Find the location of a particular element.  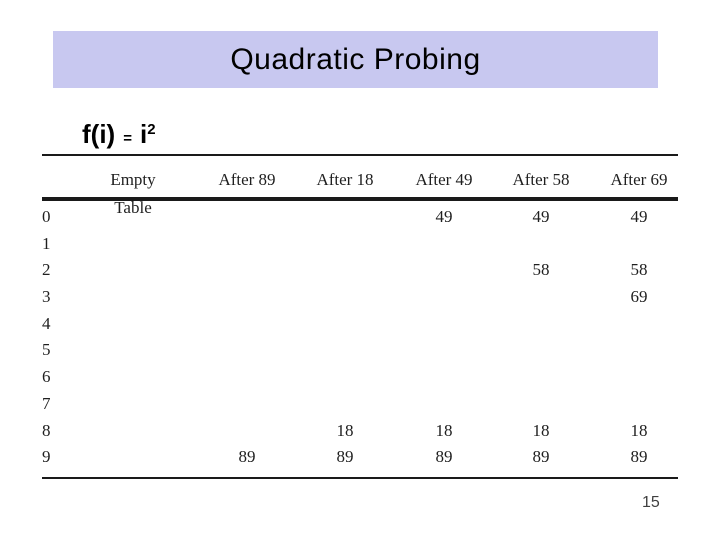

formula-exponent: 2 is located at coordinates (151, 129).